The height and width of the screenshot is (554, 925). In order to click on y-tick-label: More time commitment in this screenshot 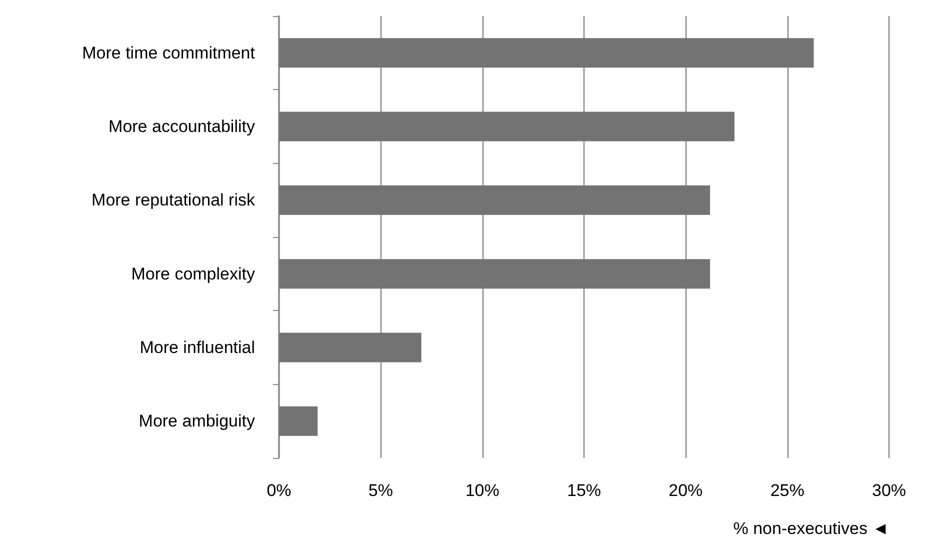, I will do `click(169, 52)`.